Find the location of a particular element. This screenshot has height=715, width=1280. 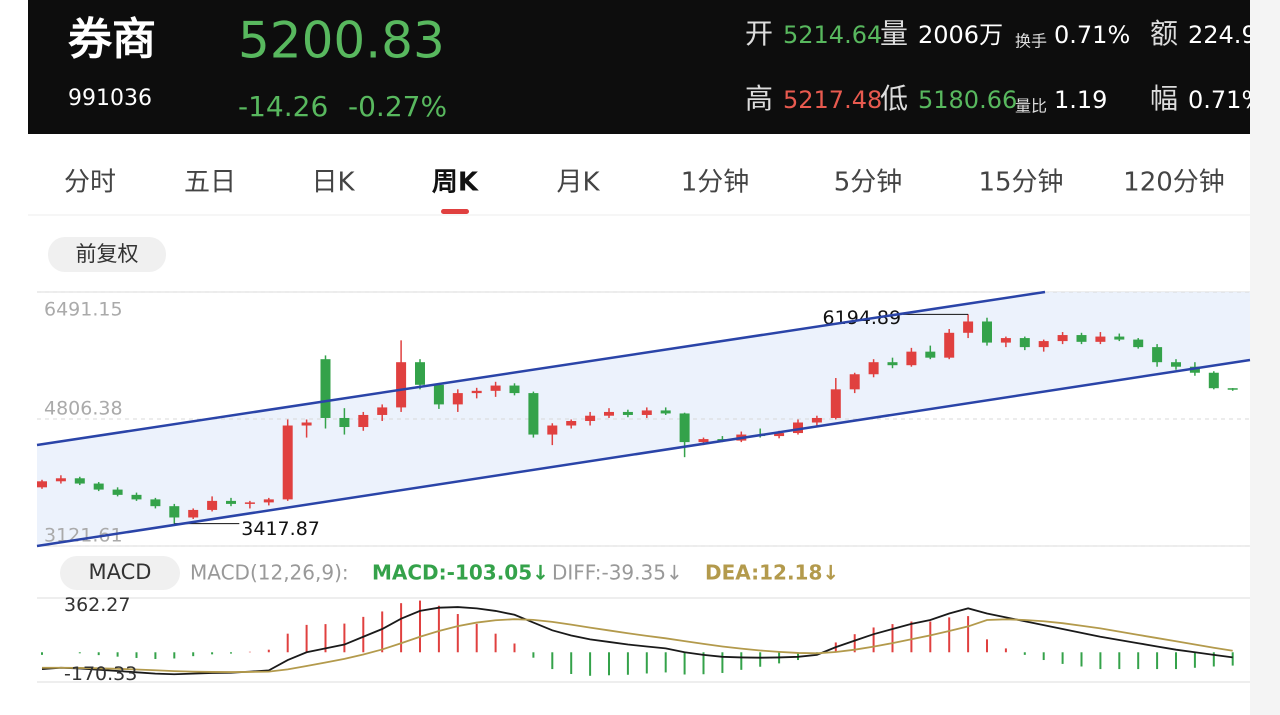

tab: 分时 is located at coordinates (90, 183).